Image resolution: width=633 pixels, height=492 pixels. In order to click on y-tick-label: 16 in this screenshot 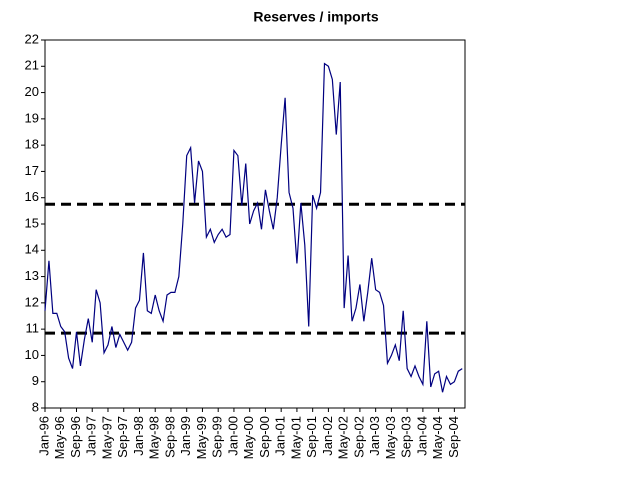, I will do `click(32, 196)`.